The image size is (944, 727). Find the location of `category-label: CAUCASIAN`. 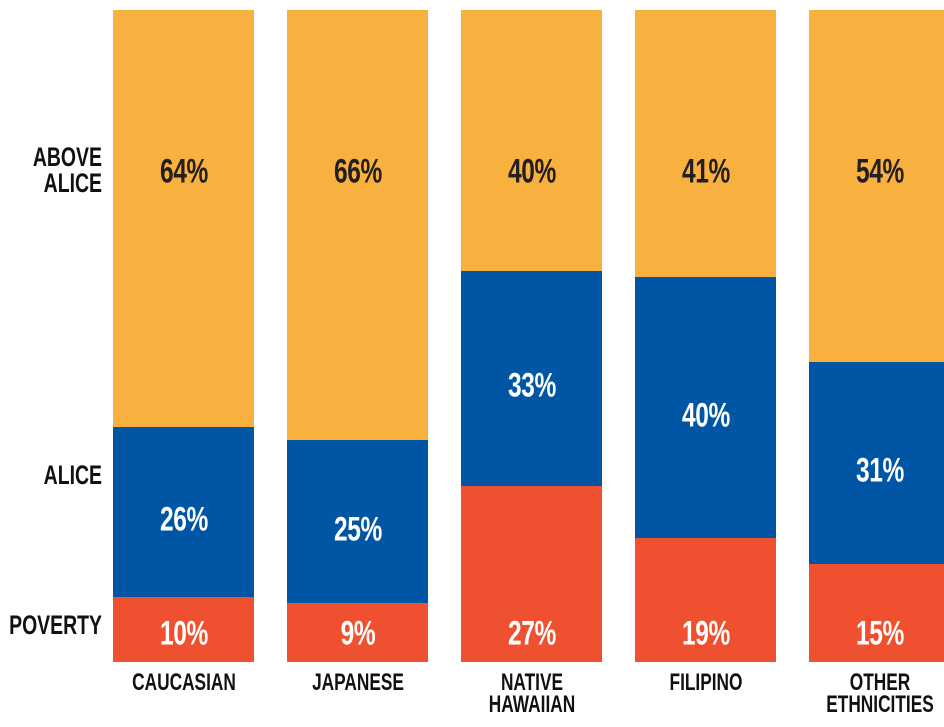

category-label: CAUCASIAN is located at coordinates (183, 682).